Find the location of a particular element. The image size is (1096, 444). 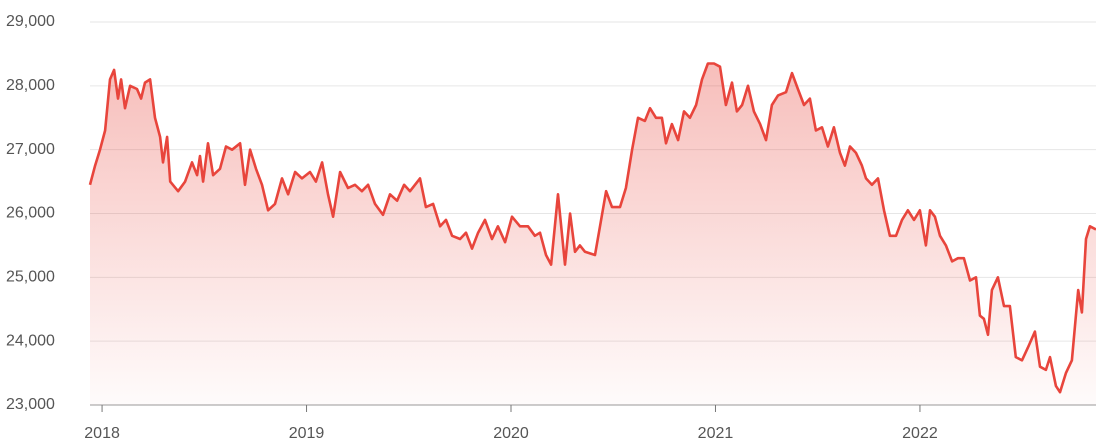

x-tick-label: 2021 is located at coordinates (716, 433).